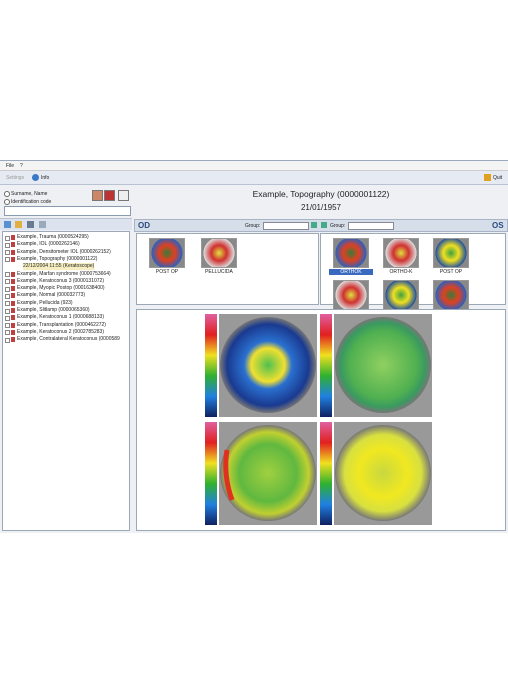 The width and height of the screenshot is (508, 696). Describe the element at coordinates (53, 310) in the screenshot. I see `patient-item: Example, Slitlamp (0000065360)` at that location.